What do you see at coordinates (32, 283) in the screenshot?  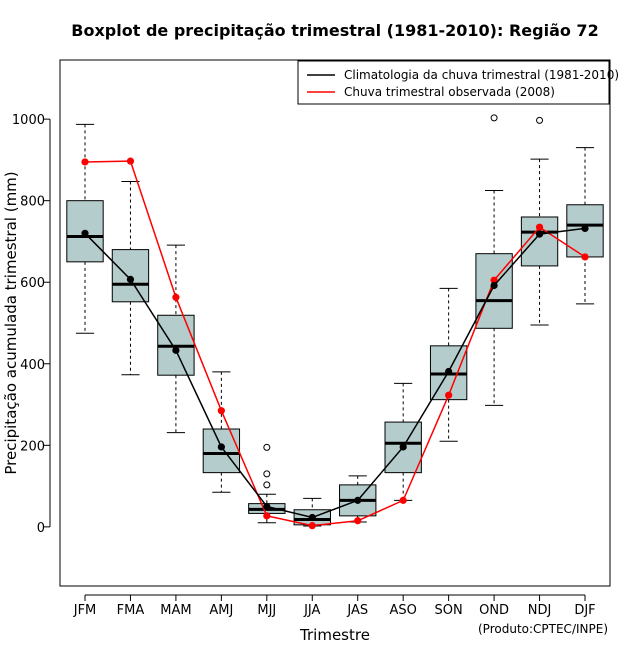 I see `y-tick-label: 600` at bounding box center [32, 283].